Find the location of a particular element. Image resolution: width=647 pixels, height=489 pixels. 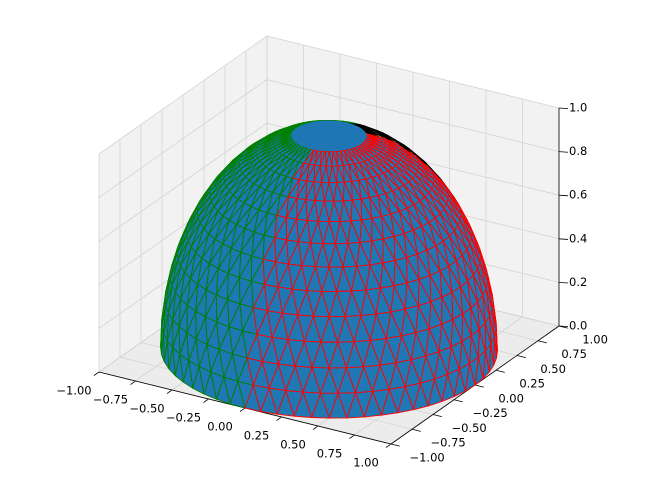

y-tick-label: −0.50 is located at coordinates (468, 428).